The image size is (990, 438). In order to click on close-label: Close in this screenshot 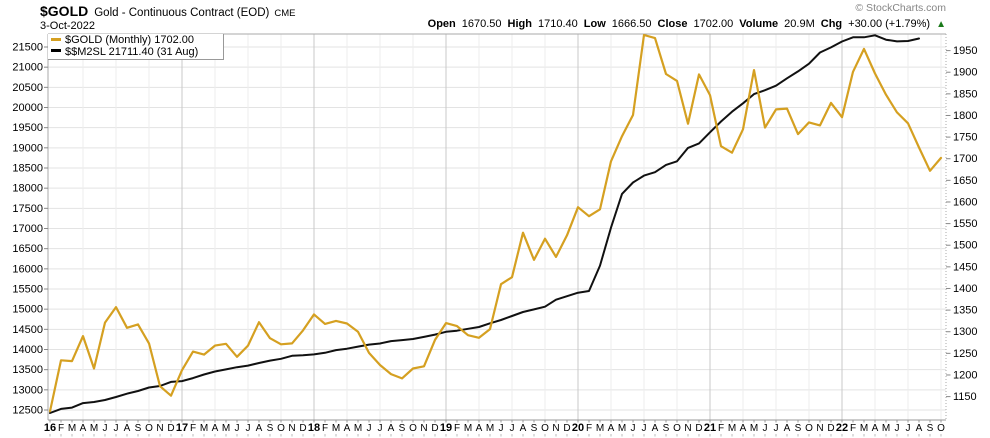, I will do `click(672, 24)`.